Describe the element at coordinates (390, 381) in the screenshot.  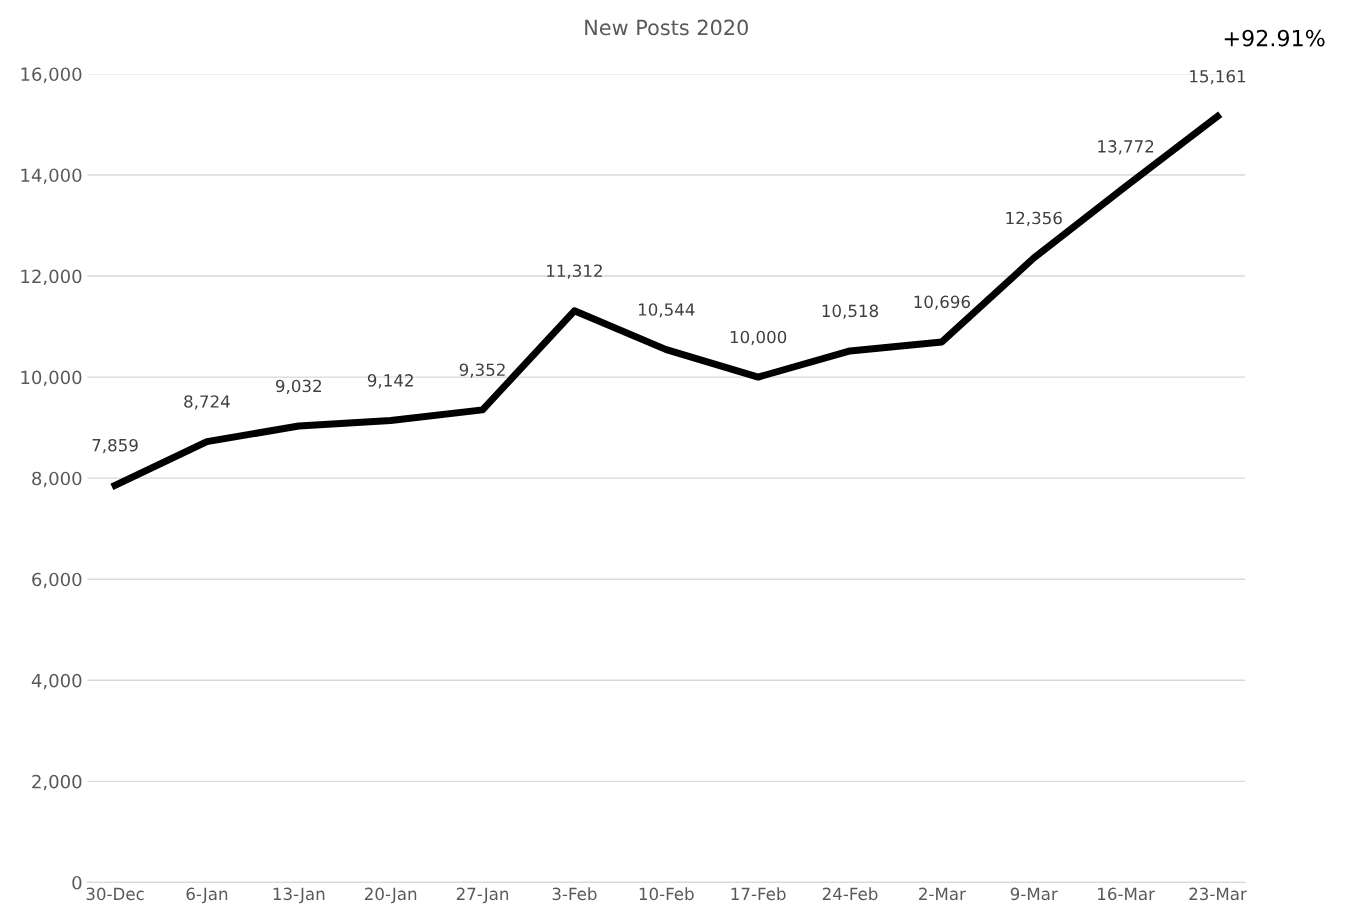
I see `text: 9,142` at that location.